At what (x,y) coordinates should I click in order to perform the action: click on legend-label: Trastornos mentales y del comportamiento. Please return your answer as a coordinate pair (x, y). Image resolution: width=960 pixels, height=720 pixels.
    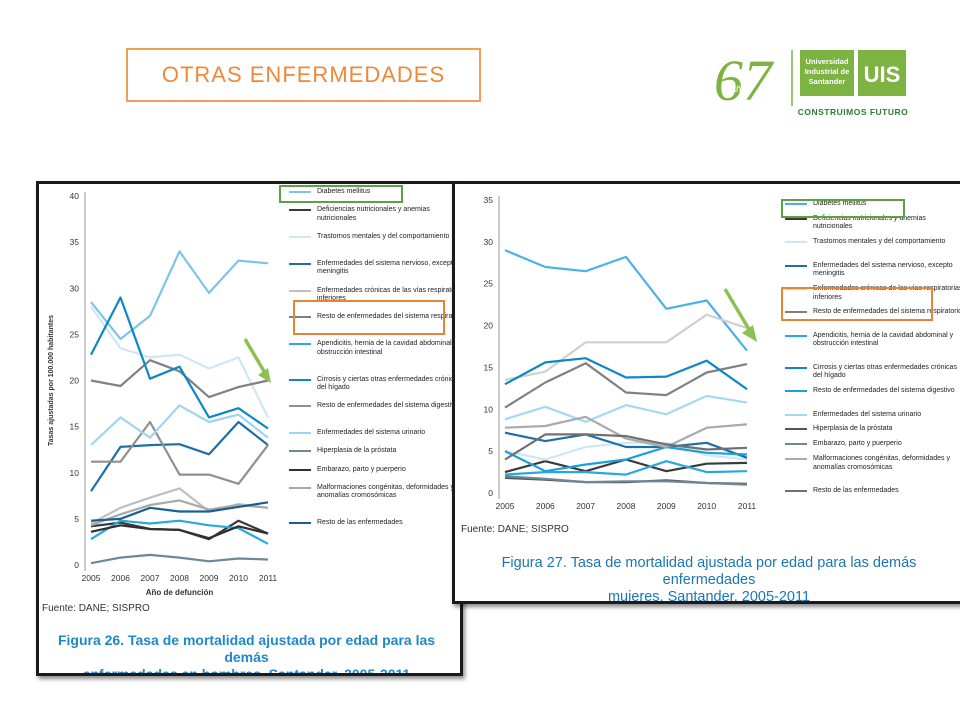
    Looking at the image, I should click on (879, 242).